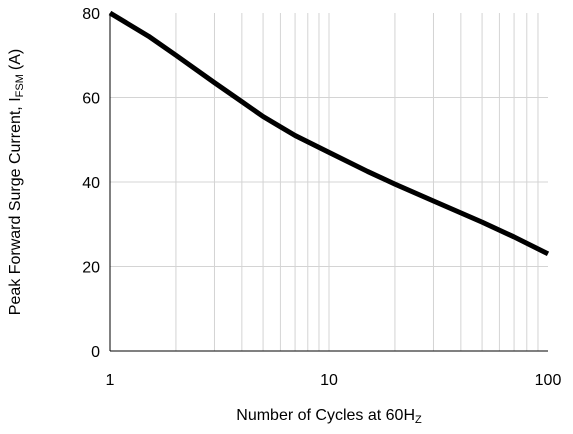  I want to click on y-tick-label: 60, so click(91, 99).